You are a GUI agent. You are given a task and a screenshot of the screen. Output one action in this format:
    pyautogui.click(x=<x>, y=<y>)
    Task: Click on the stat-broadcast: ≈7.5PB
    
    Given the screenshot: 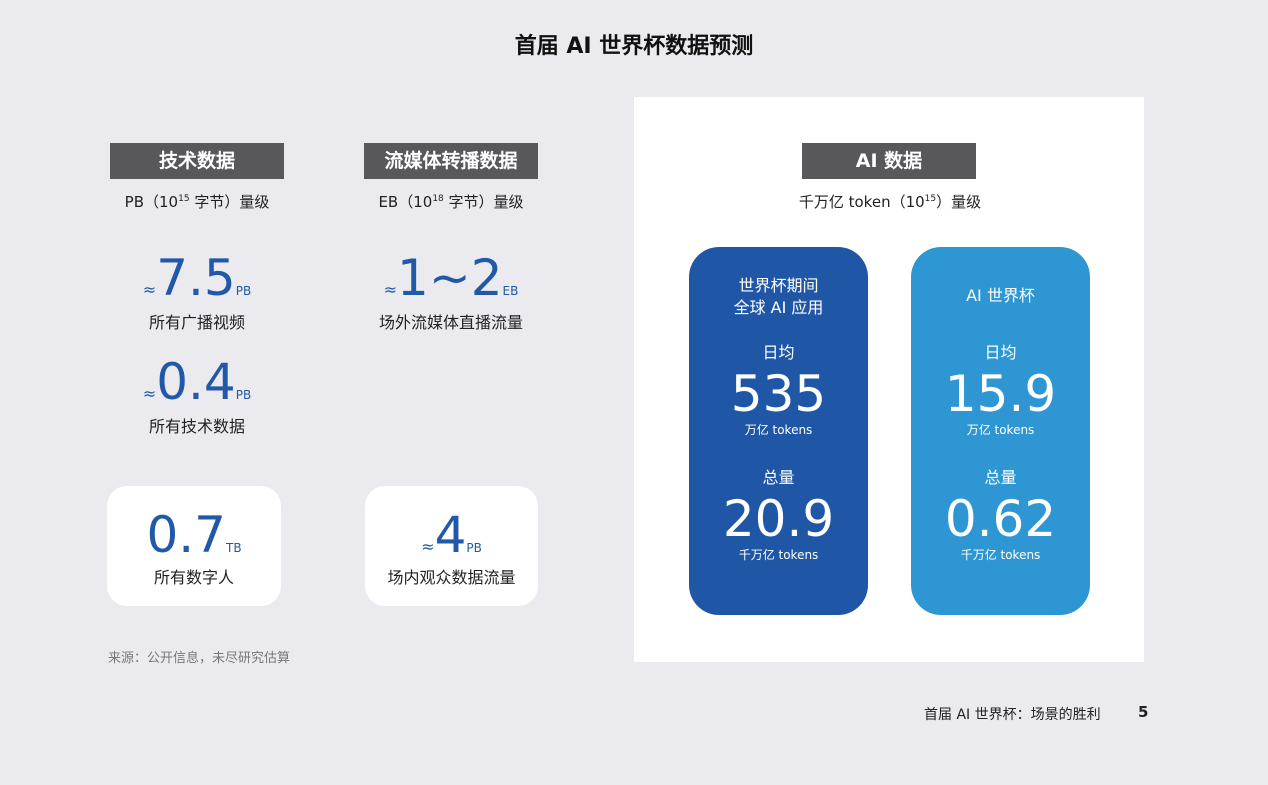 What is the action you would take?
    pyautogui.click(x=197, y=278)
    